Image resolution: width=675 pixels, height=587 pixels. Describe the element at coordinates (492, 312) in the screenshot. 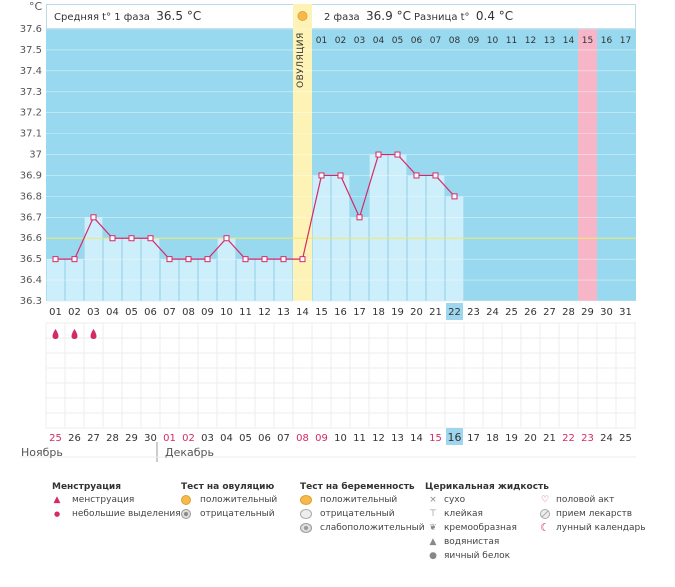

I see `cycle-day-label: 24` at that location.